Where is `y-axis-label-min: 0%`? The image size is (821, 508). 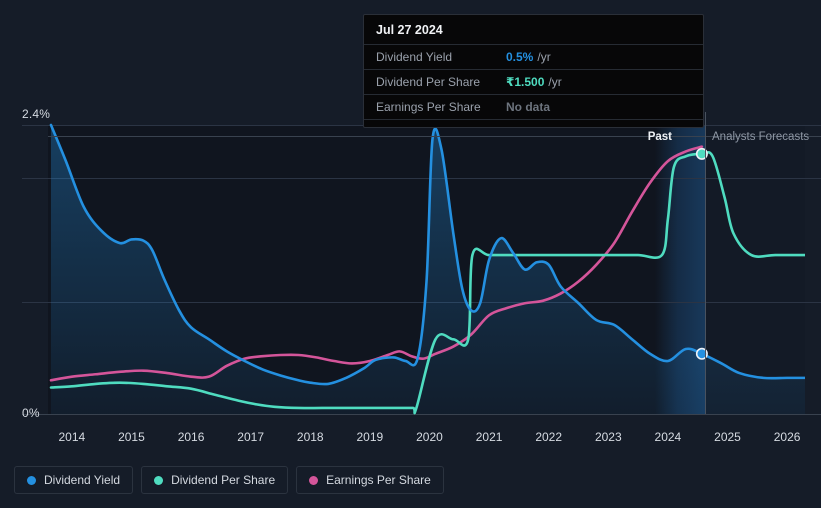 y-axis-label-min: 0% is located at coordinates (31, 413).